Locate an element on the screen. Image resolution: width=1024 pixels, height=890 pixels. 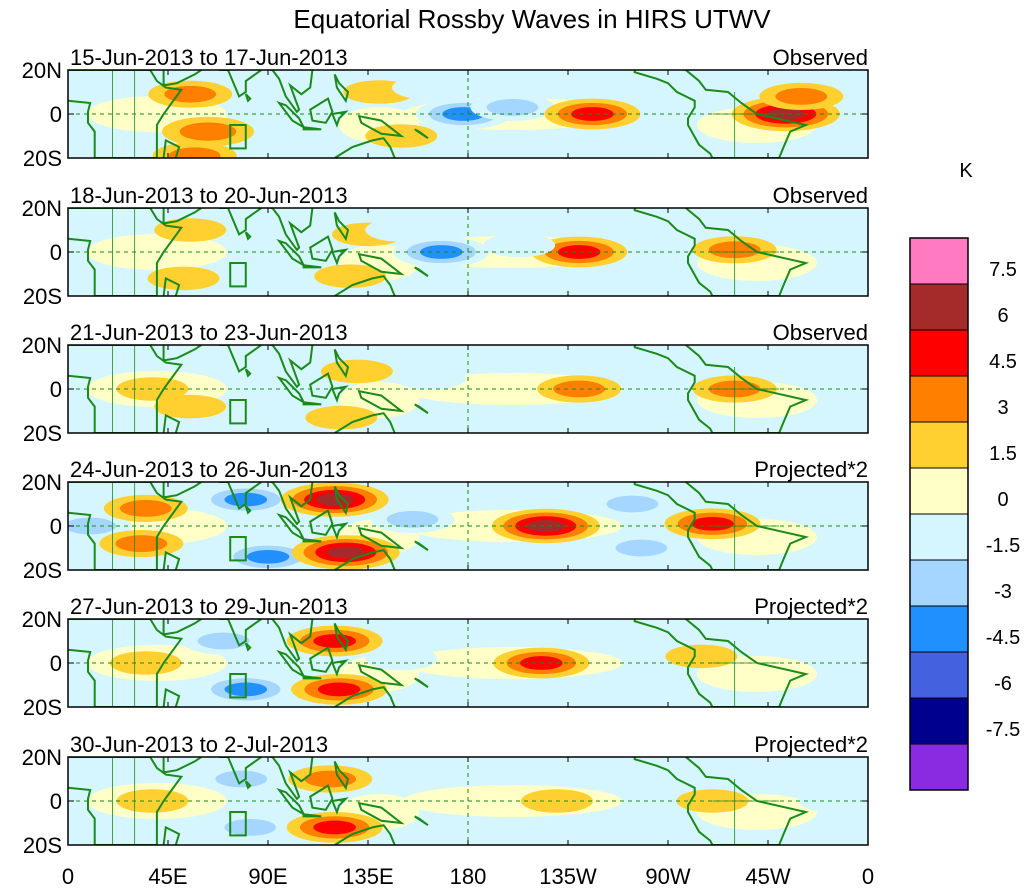
panel-period-label: 30-Jun-2013 to 2-Jul-2013 is located at coordinates (199, 744).